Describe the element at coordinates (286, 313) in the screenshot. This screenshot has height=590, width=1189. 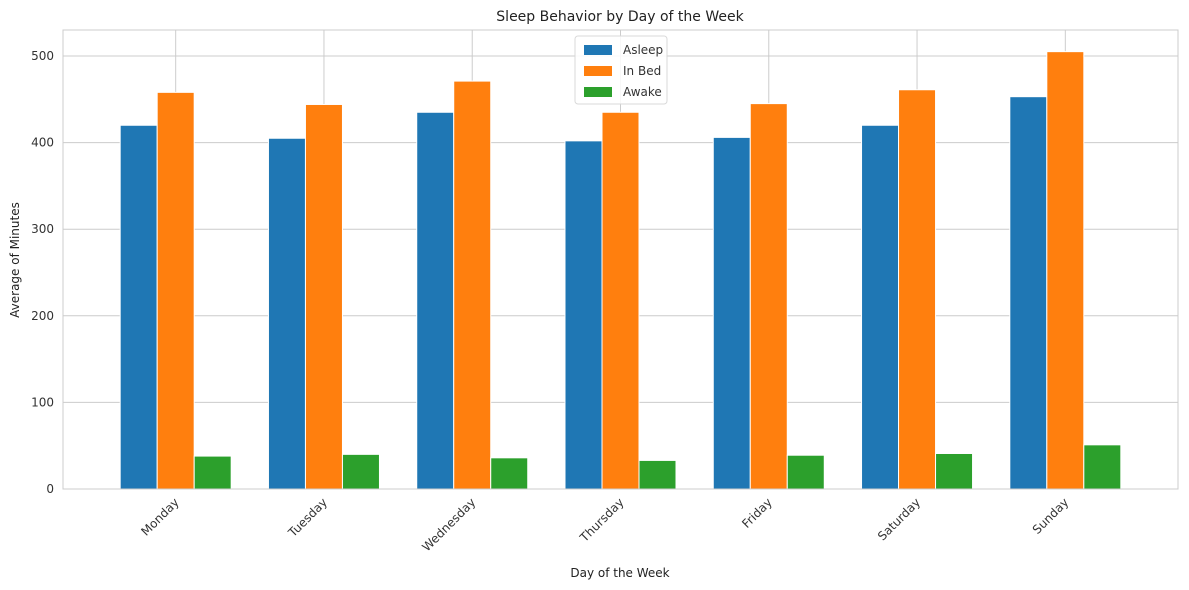
I see `bar-asleep-tuesday` at that location.